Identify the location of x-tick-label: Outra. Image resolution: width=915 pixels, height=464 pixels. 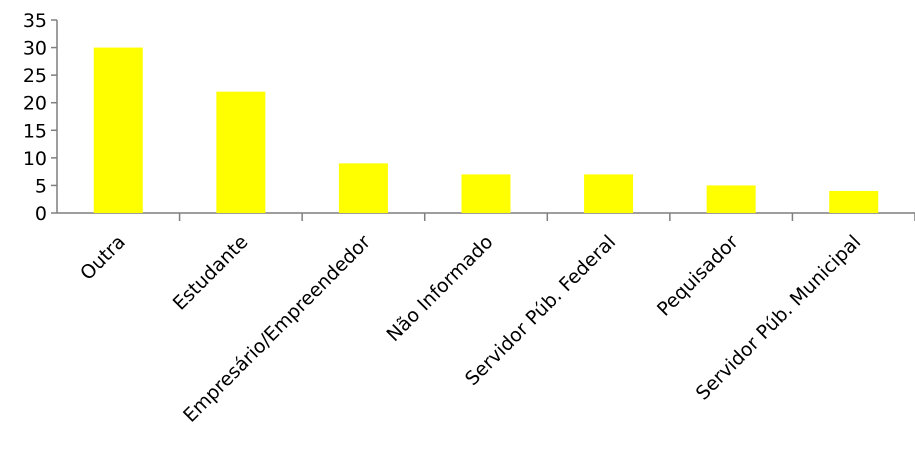
(103, 258).